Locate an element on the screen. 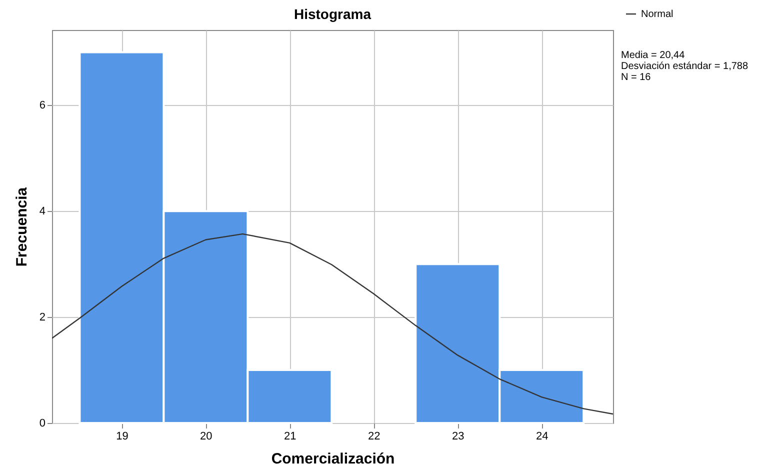  y-tick-label: 4 is located at coordinates (42, 212).